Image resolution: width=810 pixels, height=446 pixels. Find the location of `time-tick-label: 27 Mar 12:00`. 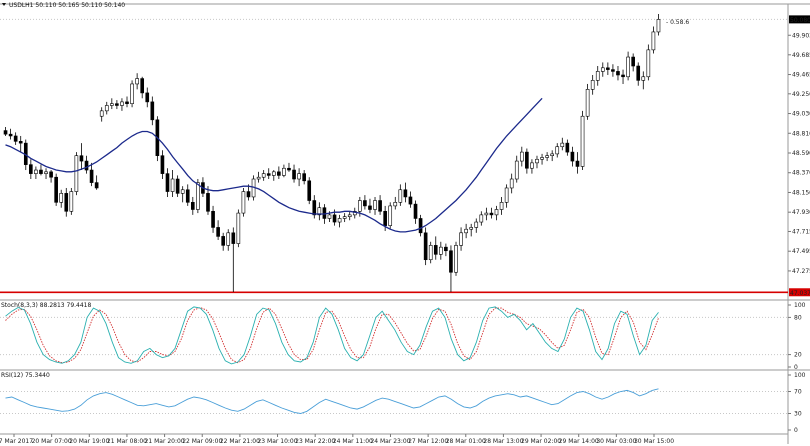

time-tick-label: 27 Mar 12:00 is located at coordinates (428, 441).